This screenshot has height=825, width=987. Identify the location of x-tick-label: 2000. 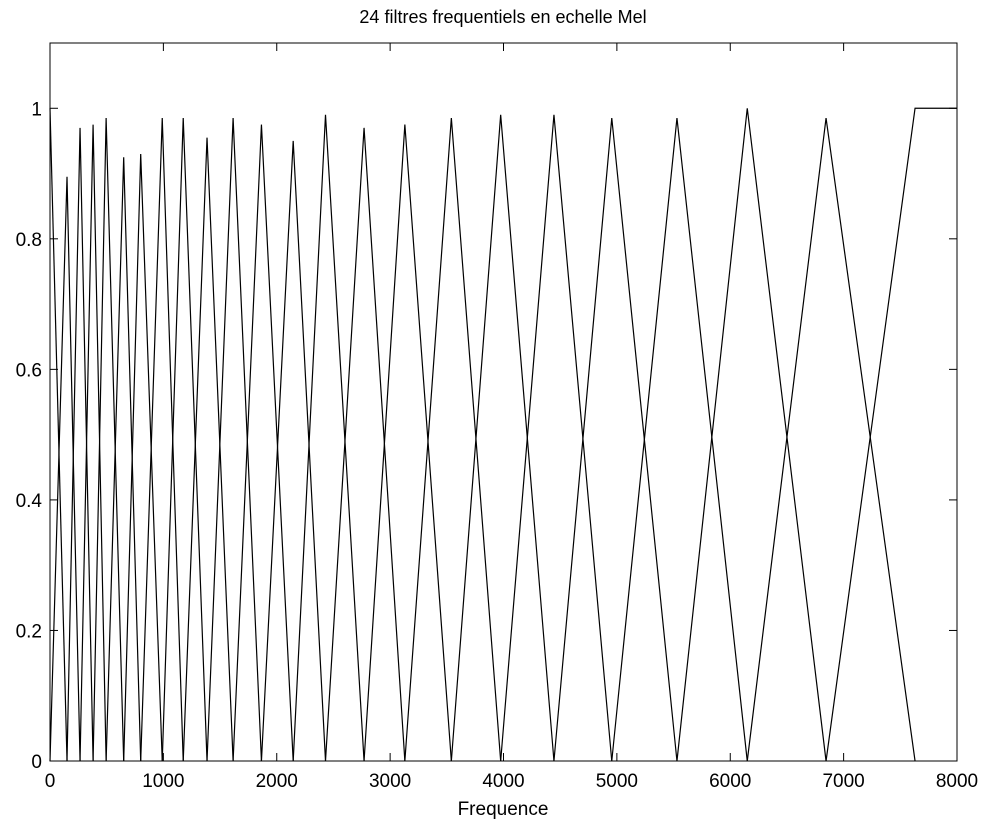
(277, 781).